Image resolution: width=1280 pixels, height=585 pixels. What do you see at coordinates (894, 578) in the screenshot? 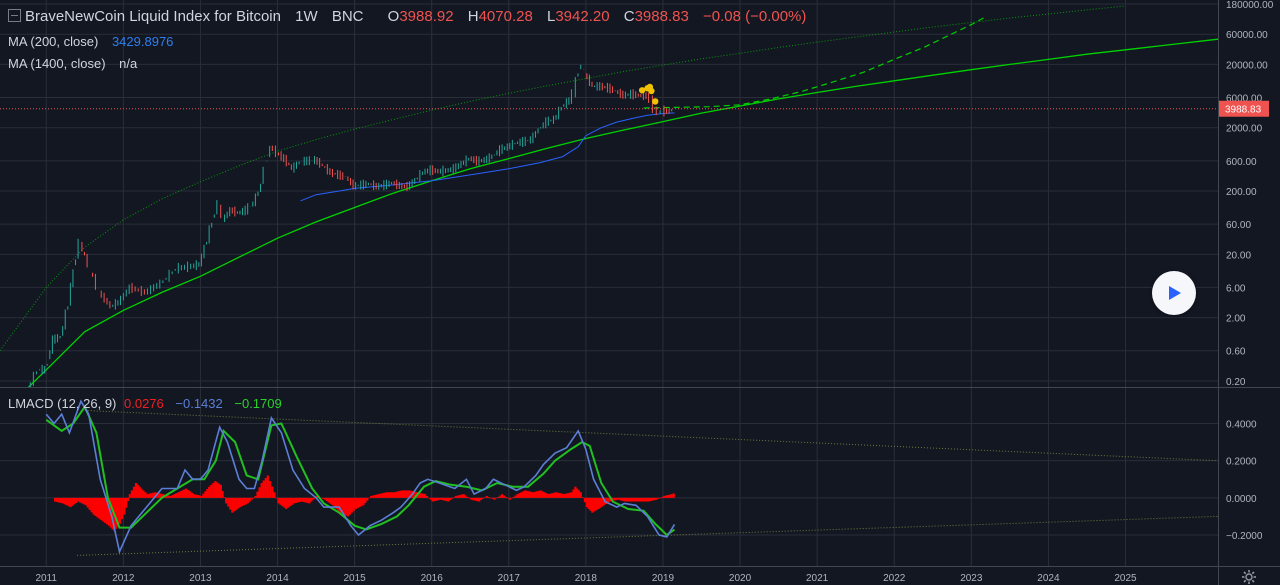
I see `x-tick-label: 2022` at bounding box center [894, 578].